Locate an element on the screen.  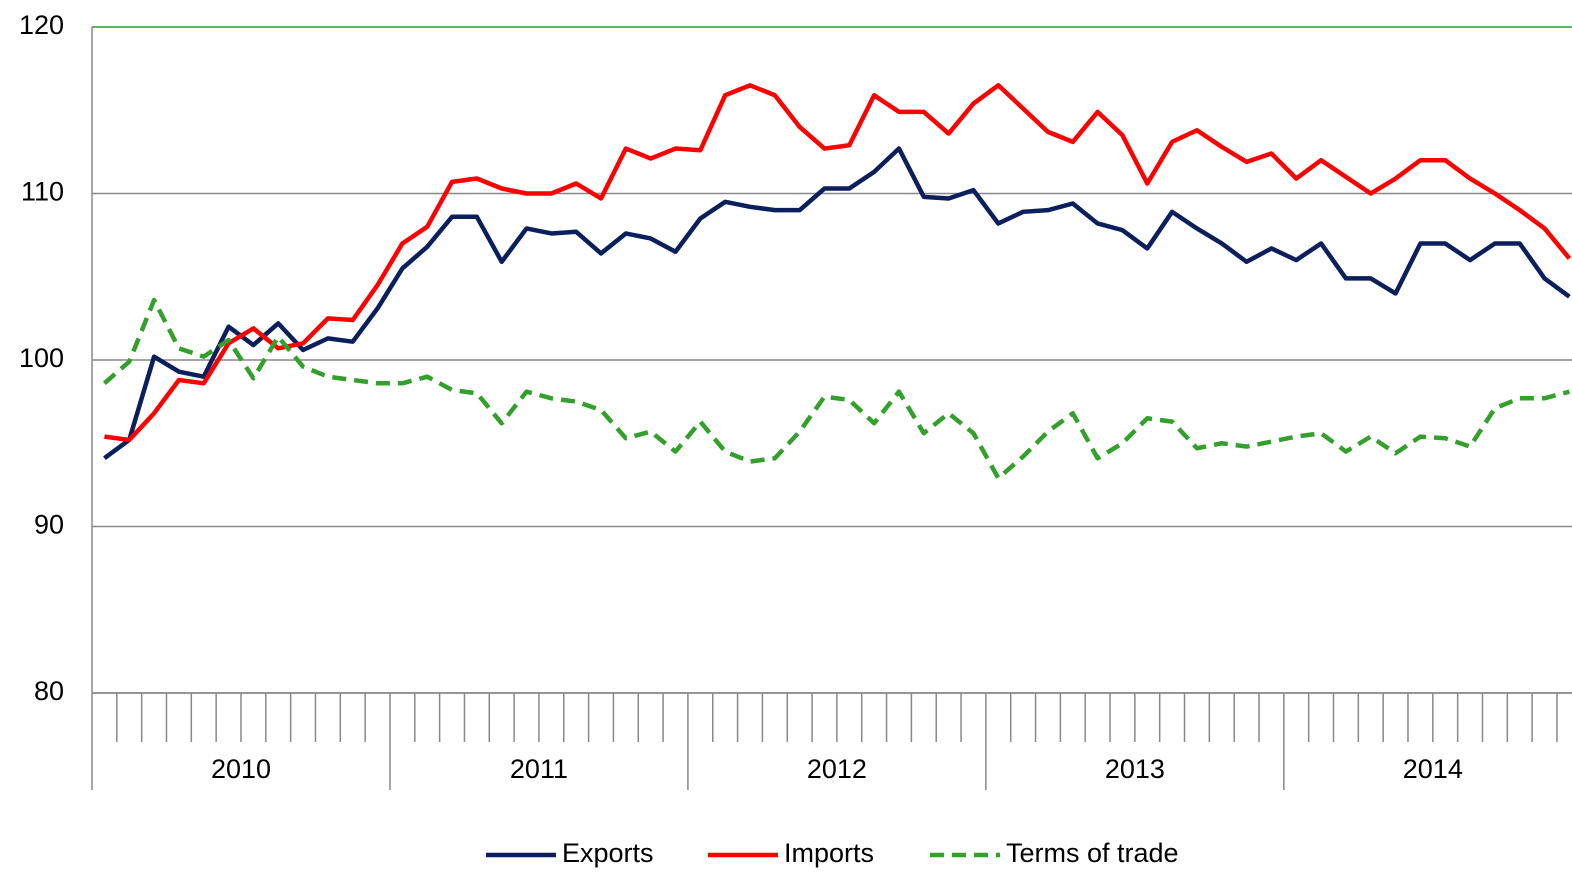
y-tick-label: 120 is located at coordinates (41, 25).